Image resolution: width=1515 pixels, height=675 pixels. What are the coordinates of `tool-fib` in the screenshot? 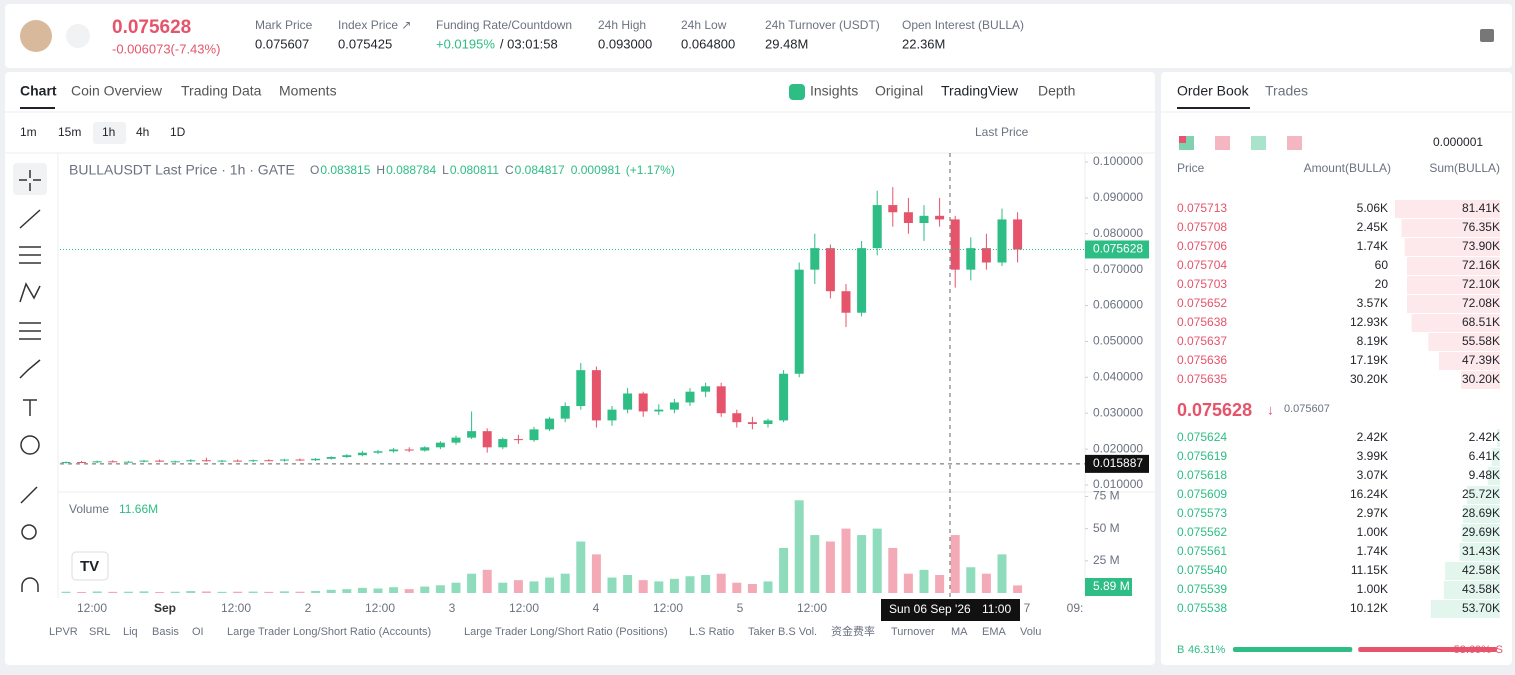 It's located at (30, 331).